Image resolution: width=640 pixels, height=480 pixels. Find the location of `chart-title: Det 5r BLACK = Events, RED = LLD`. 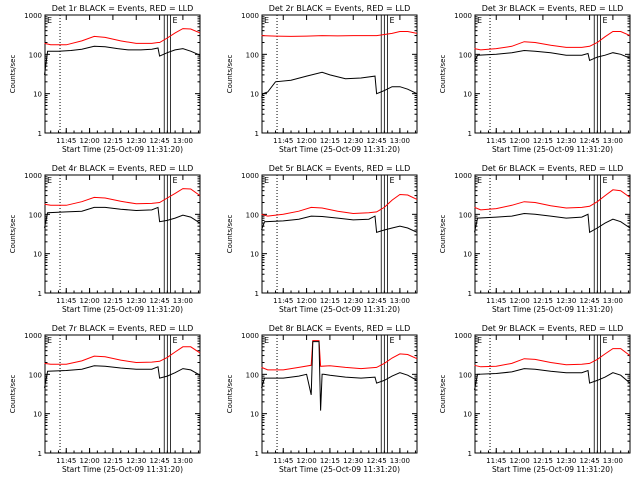

chart-title: Det 5r BLACK = Events, RED = LLD is located at coordinates (340, 168).